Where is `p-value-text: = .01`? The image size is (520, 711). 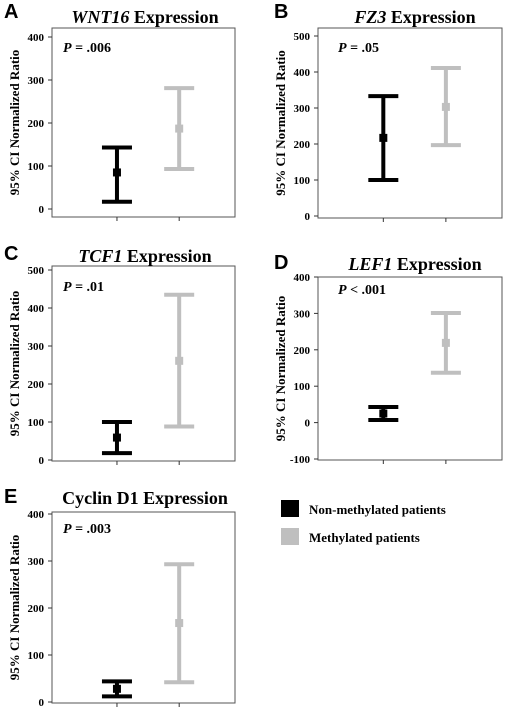 p-value-text: = .01 is located at coordinates (88, 287).